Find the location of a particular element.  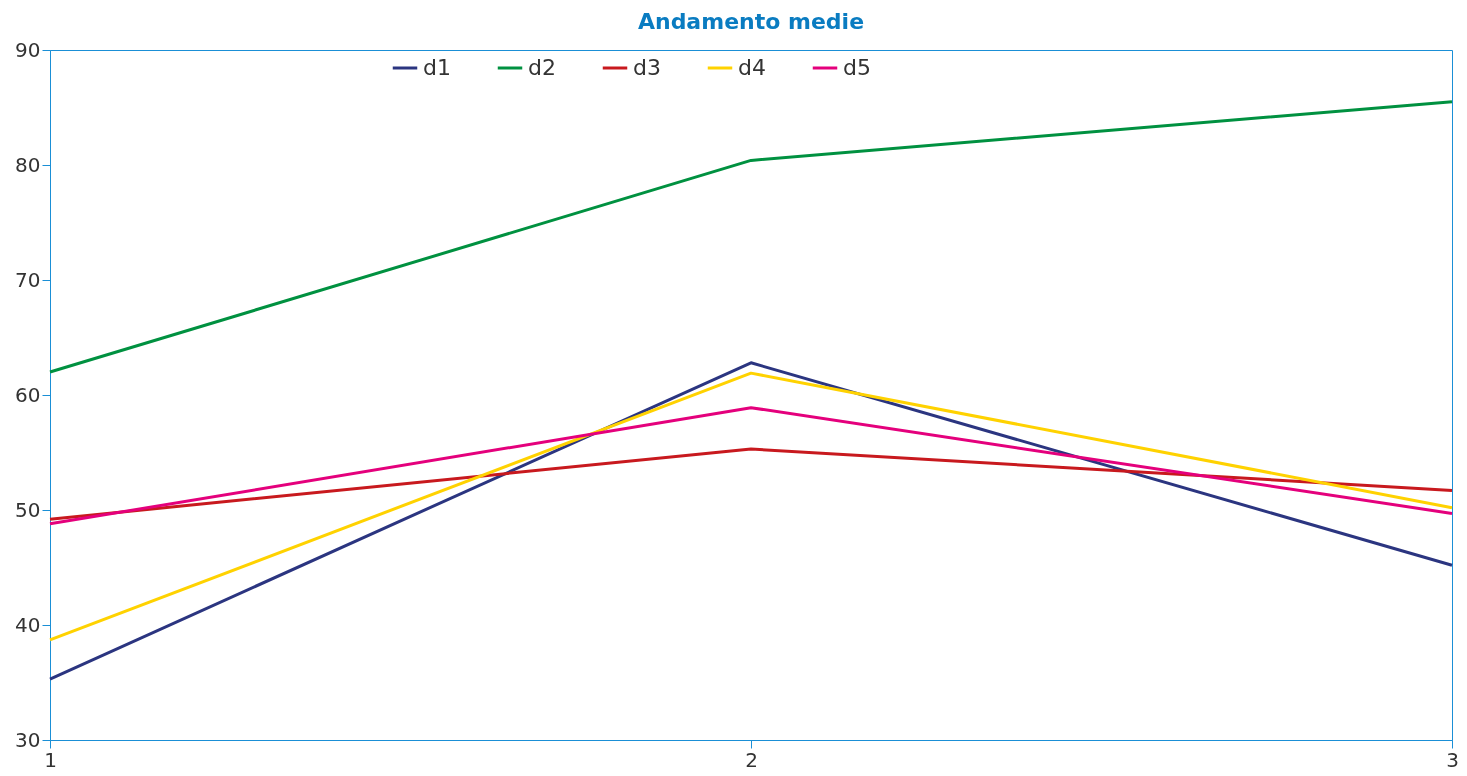

legend-label: d1 is located at coordinates (437, 67).